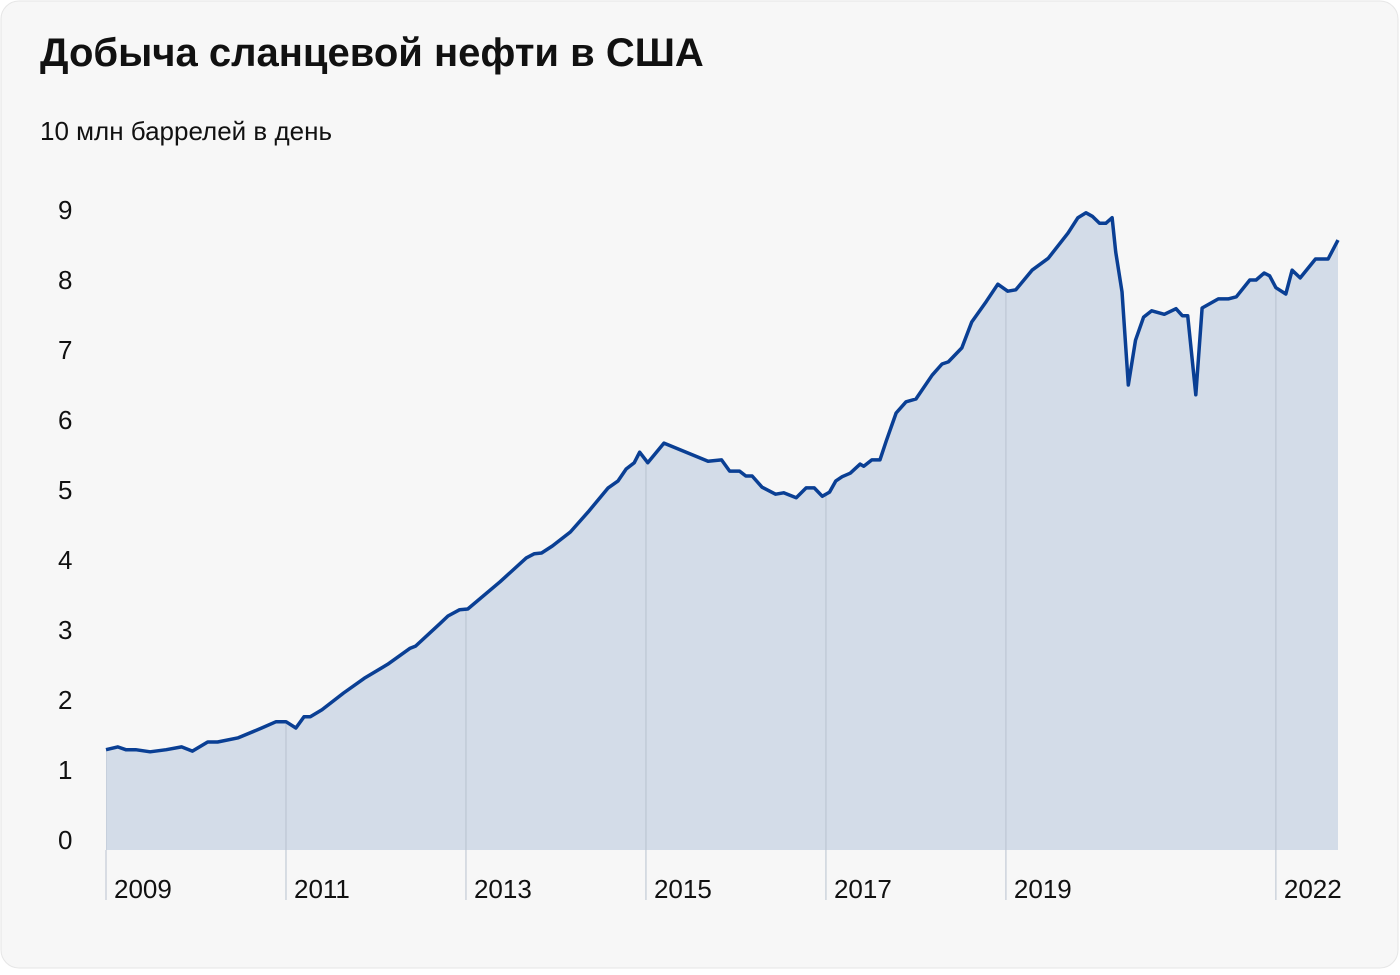 This screenshot has height=975, width=1400. What do you see at coordinates (1043, 889) in the screenshot?
I see `x-tick-label: 2019` at bounding box center [1043, 889].